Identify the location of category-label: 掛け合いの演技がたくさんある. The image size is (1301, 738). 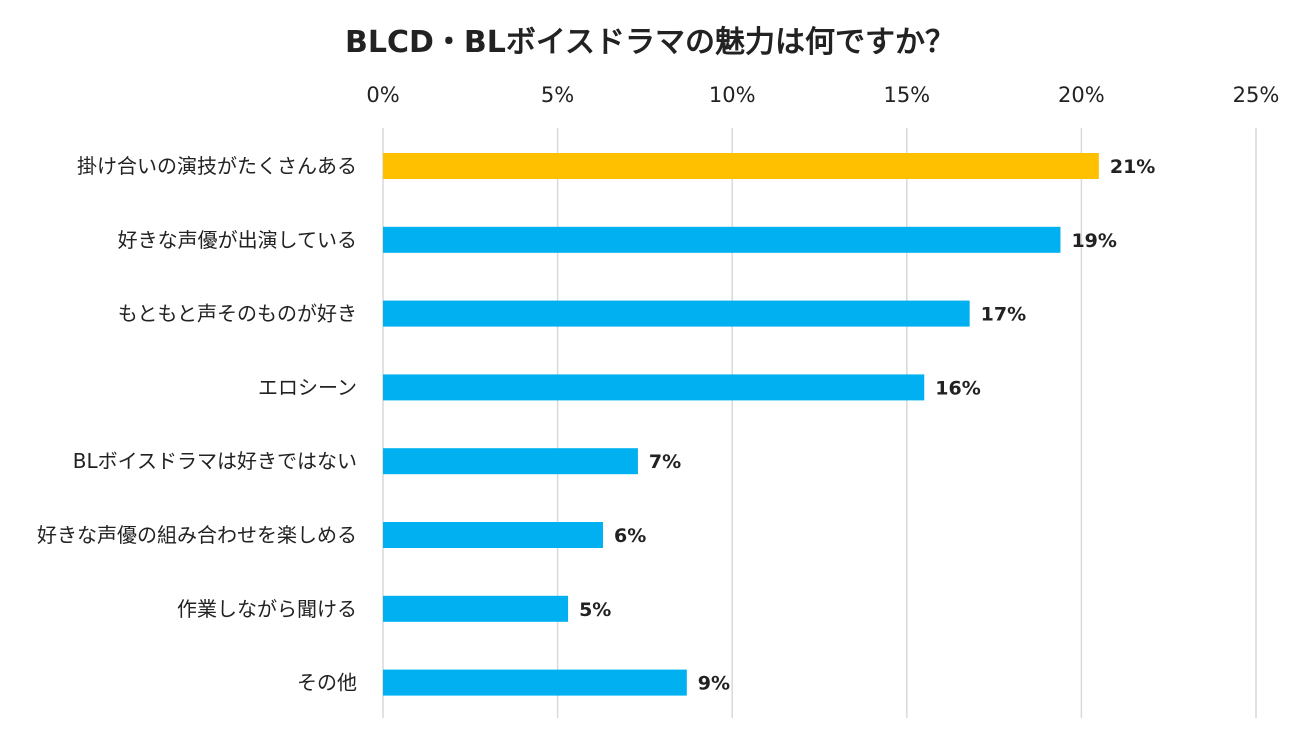
(217, 166).